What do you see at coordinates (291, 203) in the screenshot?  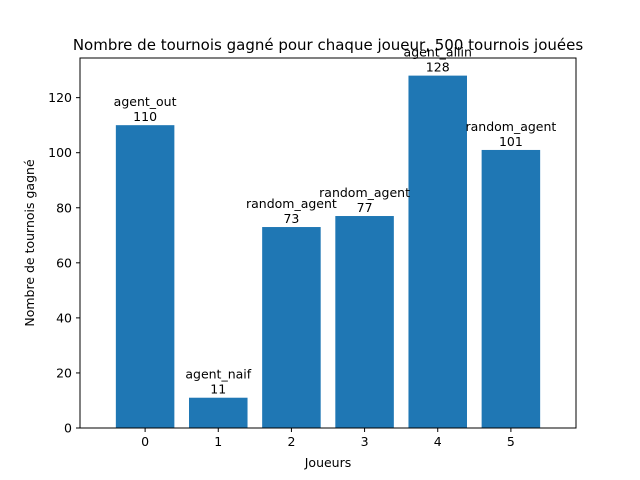 I see `bar-name-label-2: random_agent` at bounding box center [291, 203].